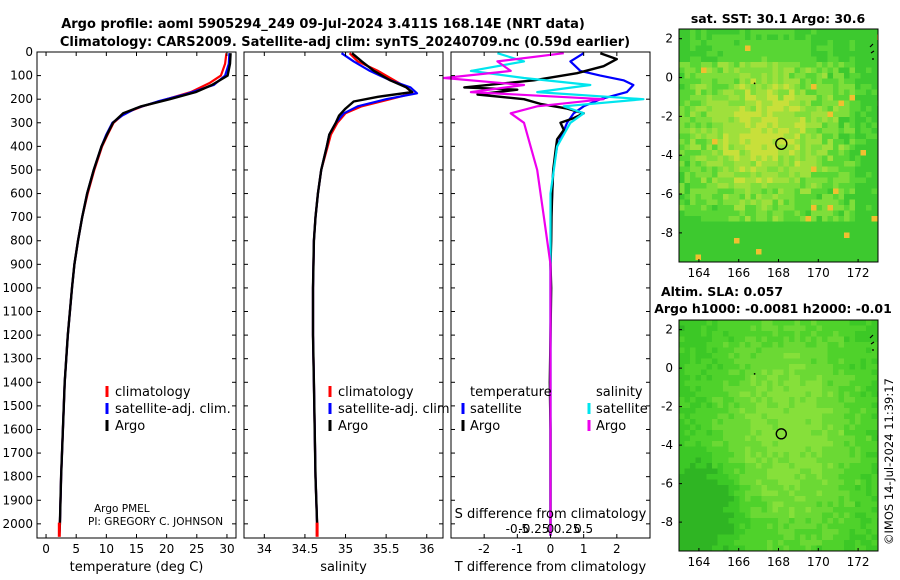 Image resolution: width=900 pixels, height=580 pixels. What do you see at coordinates (155, 522) in the screenshot?
I see `pi-line2: PI: GREGORY C. JOHNSON` at bounding box center [155, 522].